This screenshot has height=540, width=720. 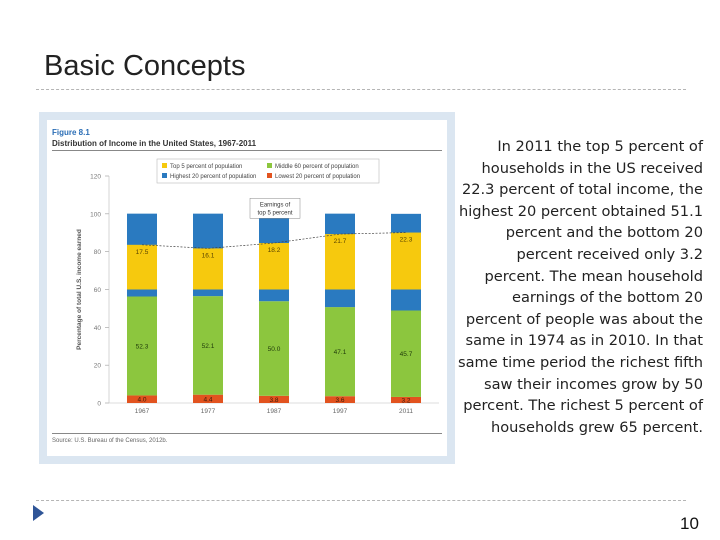 I want to click on bar-value-label: 47.1, so click(x=340, y=352).